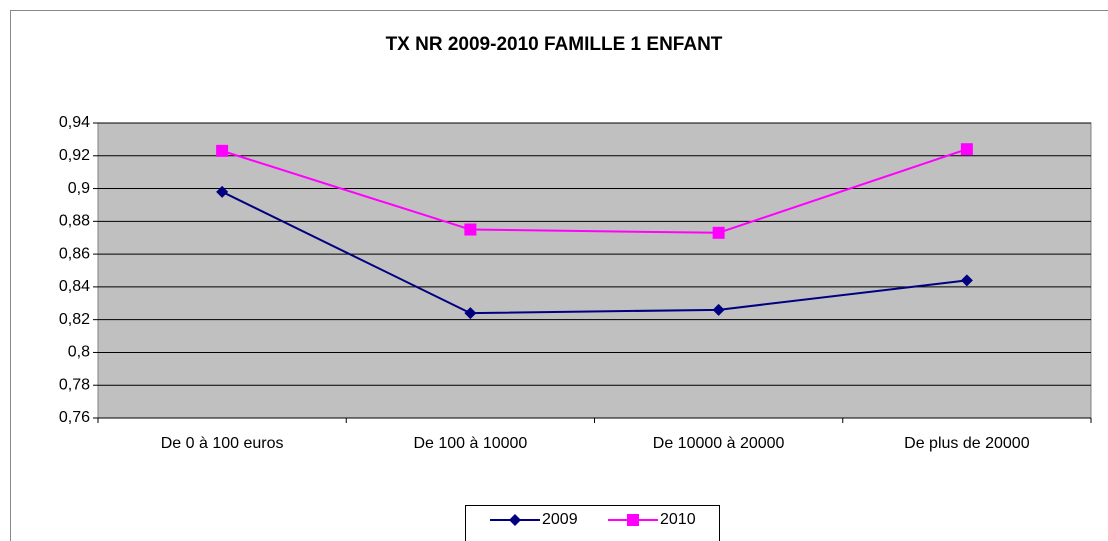 This screenshot has width=1108, height=541. Describe the element at coordinates (74, 319) in the screenshot. I see `y-tick-label: 0,82` at that location.